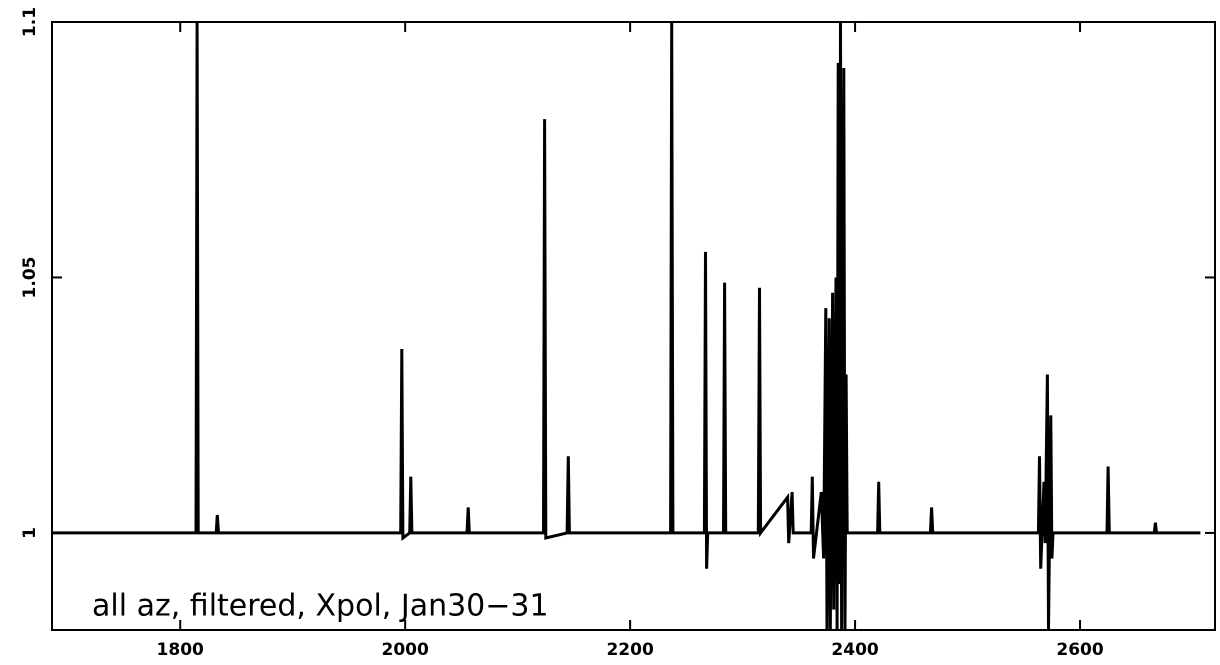 This screenshot has height=665, width=1220. I want to click on x-tick-label: 1800, so click(180, 650).